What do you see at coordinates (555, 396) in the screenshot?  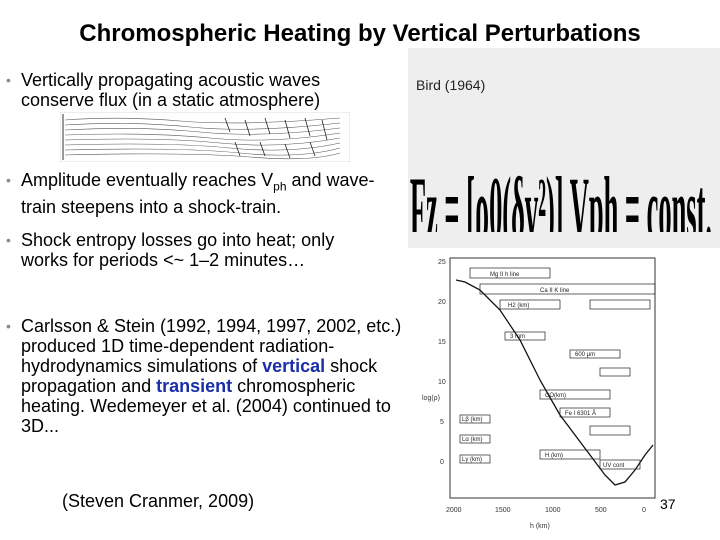 I see `line-label: CO(km)` at bounding box center [555, 396].